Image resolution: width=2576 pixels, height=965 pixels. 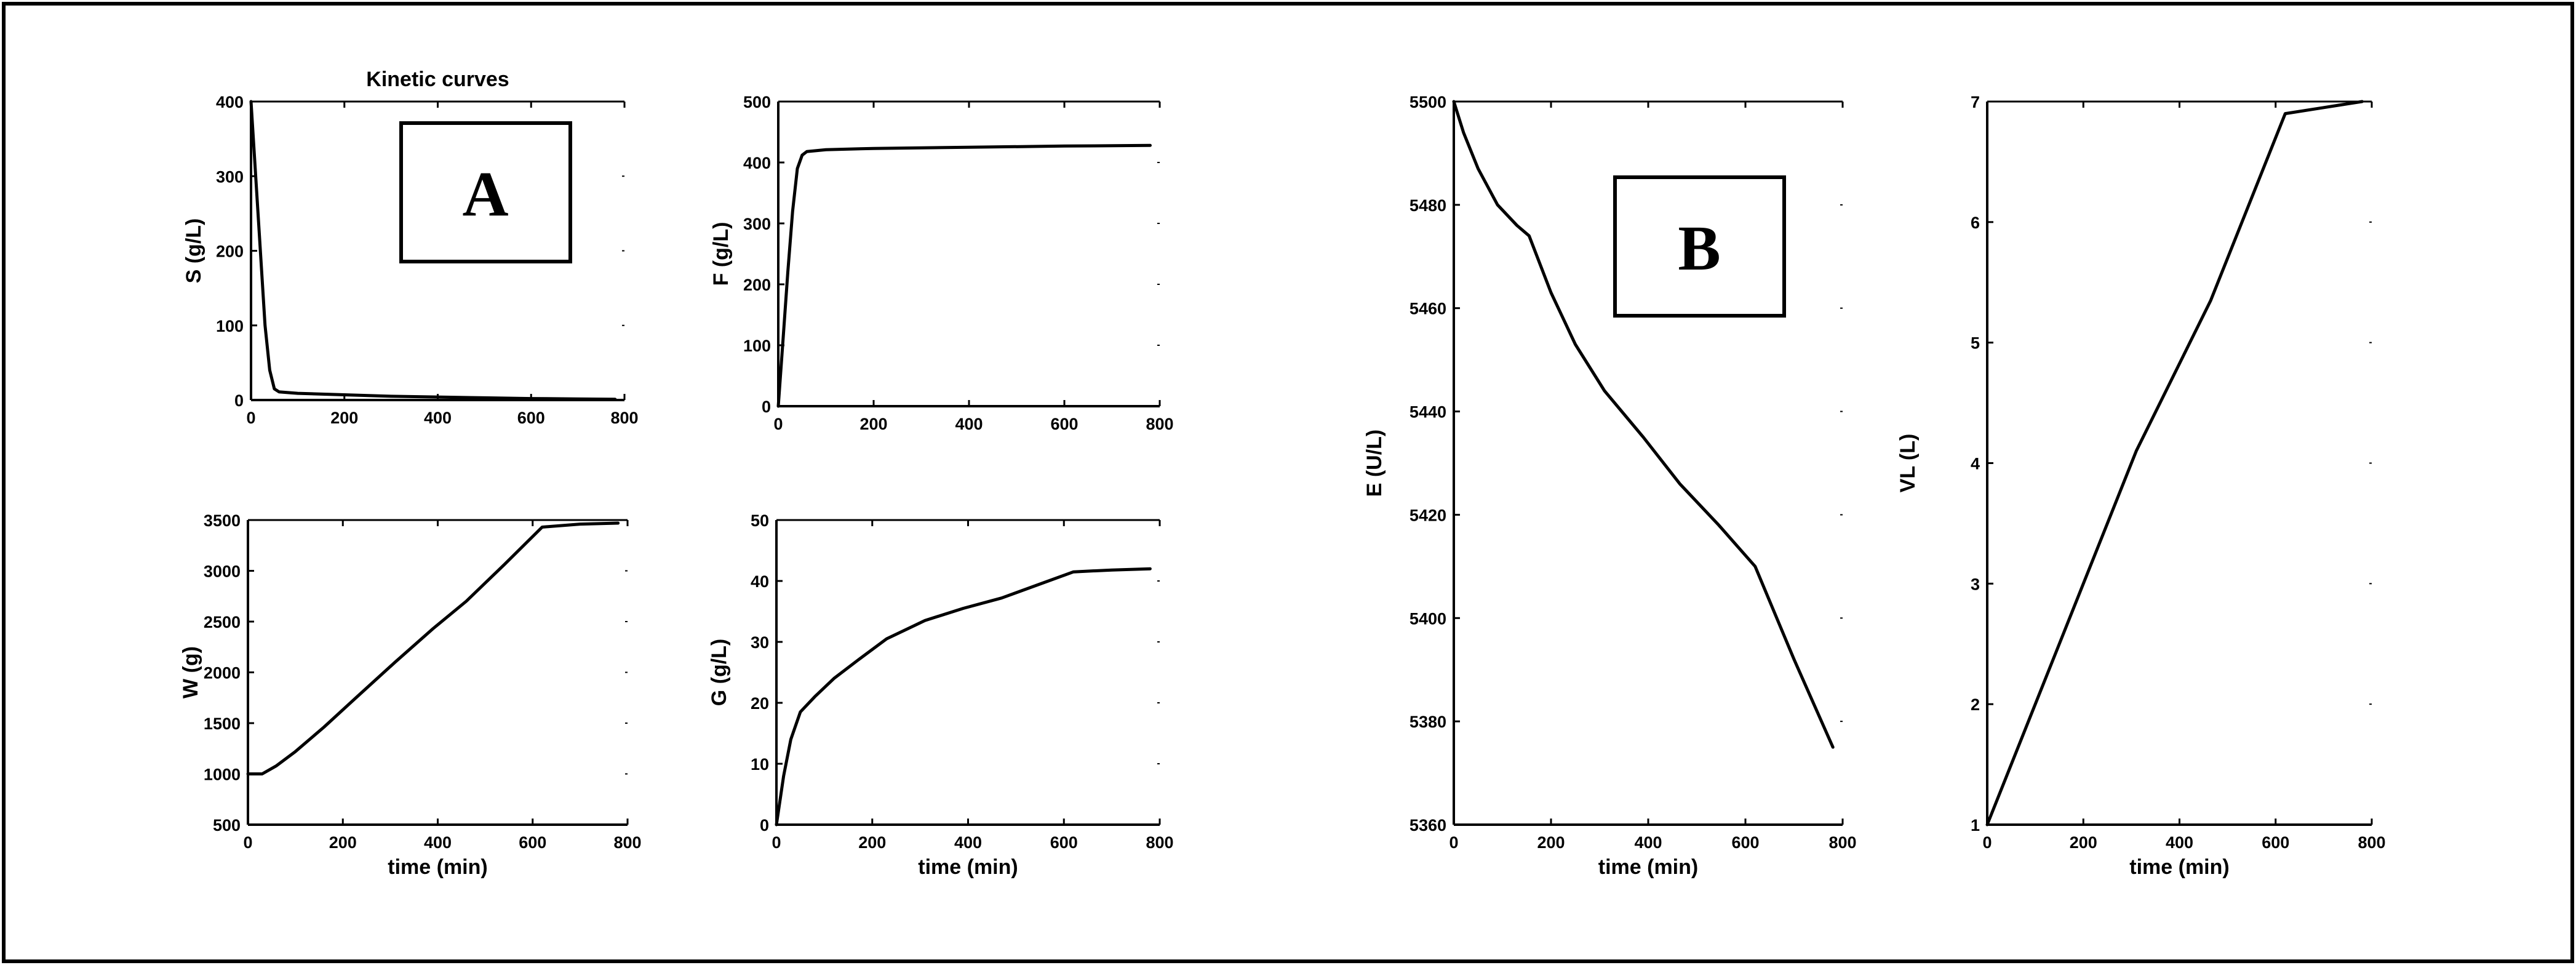 I want to click on panel-label-a-group: A, so click(x=485, y=192).